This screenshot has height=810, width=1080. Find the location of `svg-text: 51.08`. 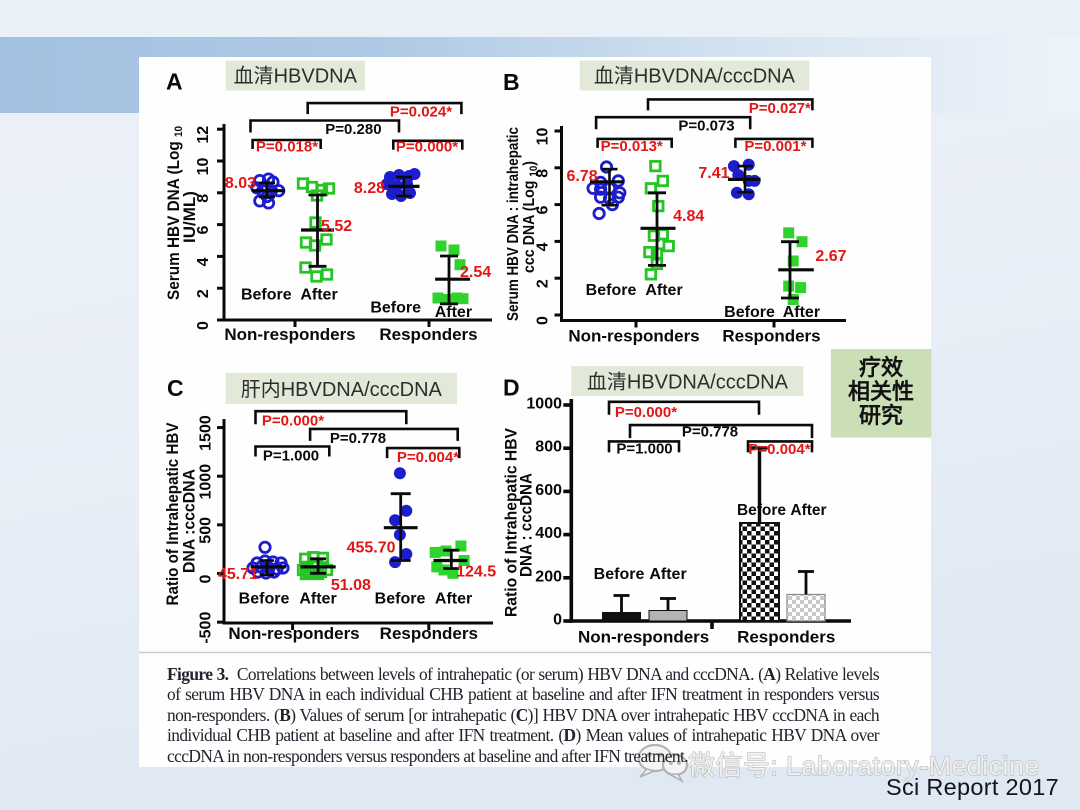

svg-text: 51.08 is located at coordinates (351, 585).